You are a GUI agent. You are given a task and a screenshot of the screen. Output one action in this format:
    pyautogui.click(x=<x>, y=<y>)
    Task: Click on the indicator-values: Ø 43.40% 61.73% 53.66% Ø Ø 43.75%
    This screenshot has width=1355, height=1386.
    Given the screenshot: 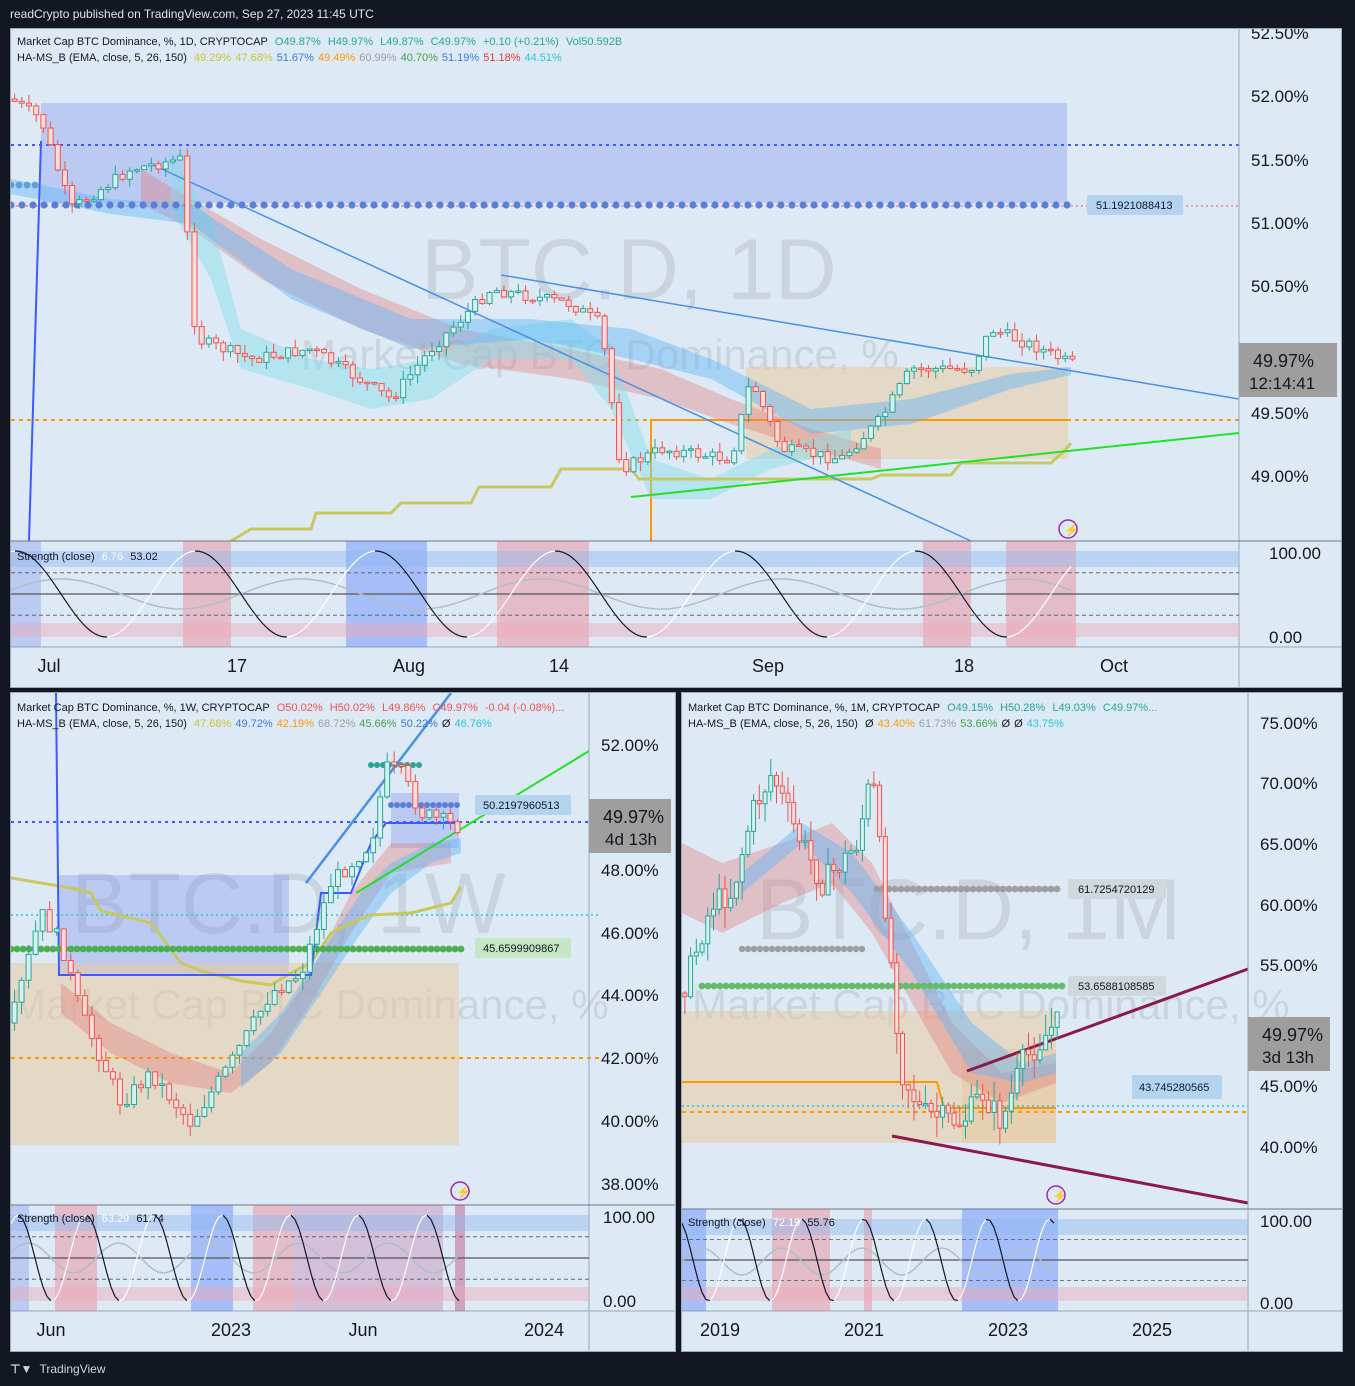 What is the action you would take?
    pyautogui.click(x=966, y=724)
    